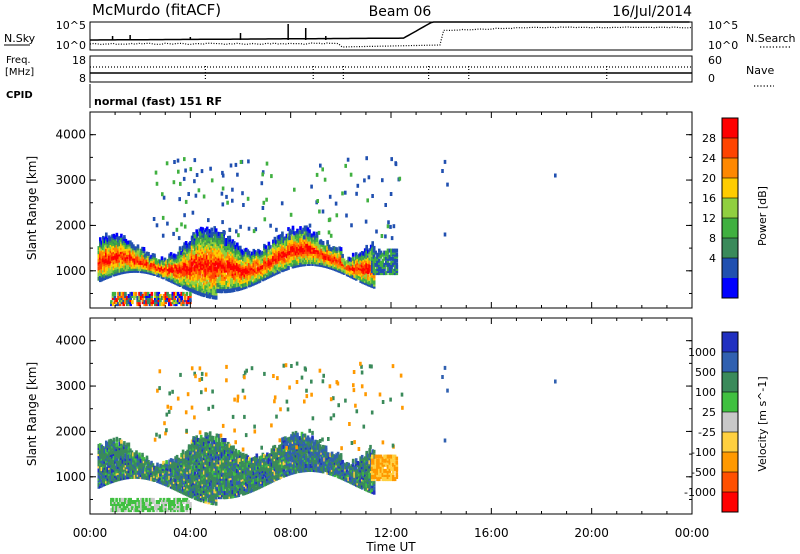 The height and width of the screenshot is (554, 800). What do you see at coordinates (391, 69) in the screenshot?
I see `freq-panel-frame` at bounding box center [391, 69].